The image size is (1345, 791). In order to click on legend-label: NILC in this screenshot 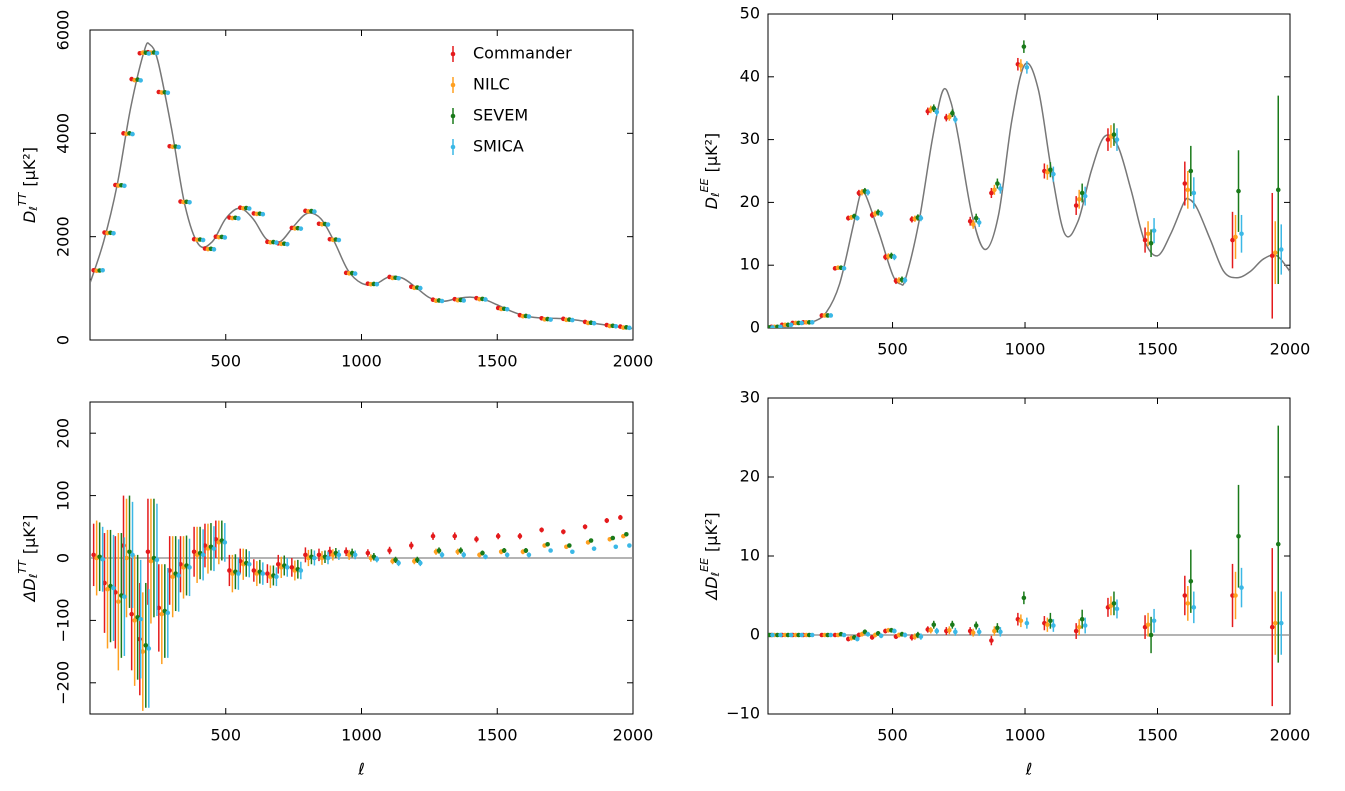, I will do `click(491, 84)`.